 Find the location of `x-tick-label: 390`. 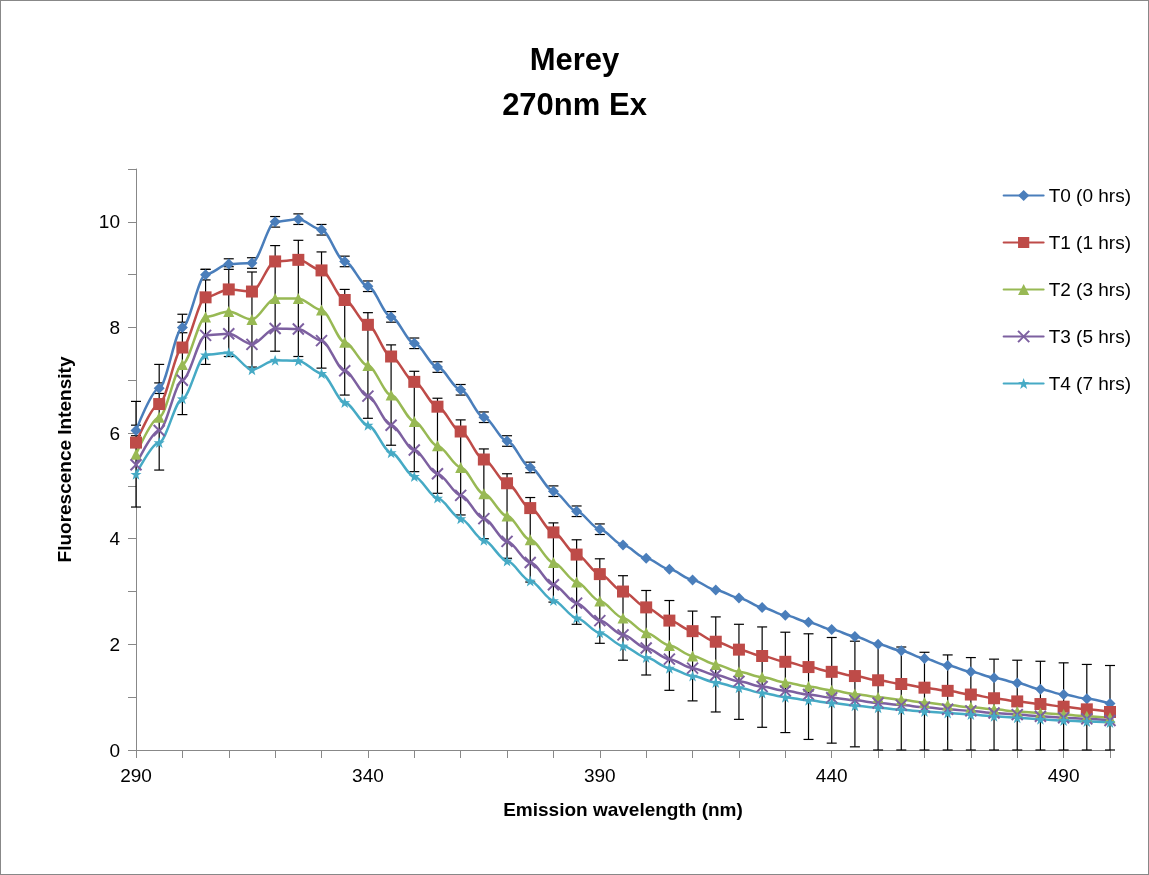

x-tick-label: 390 is located at coordinates (599, 775).